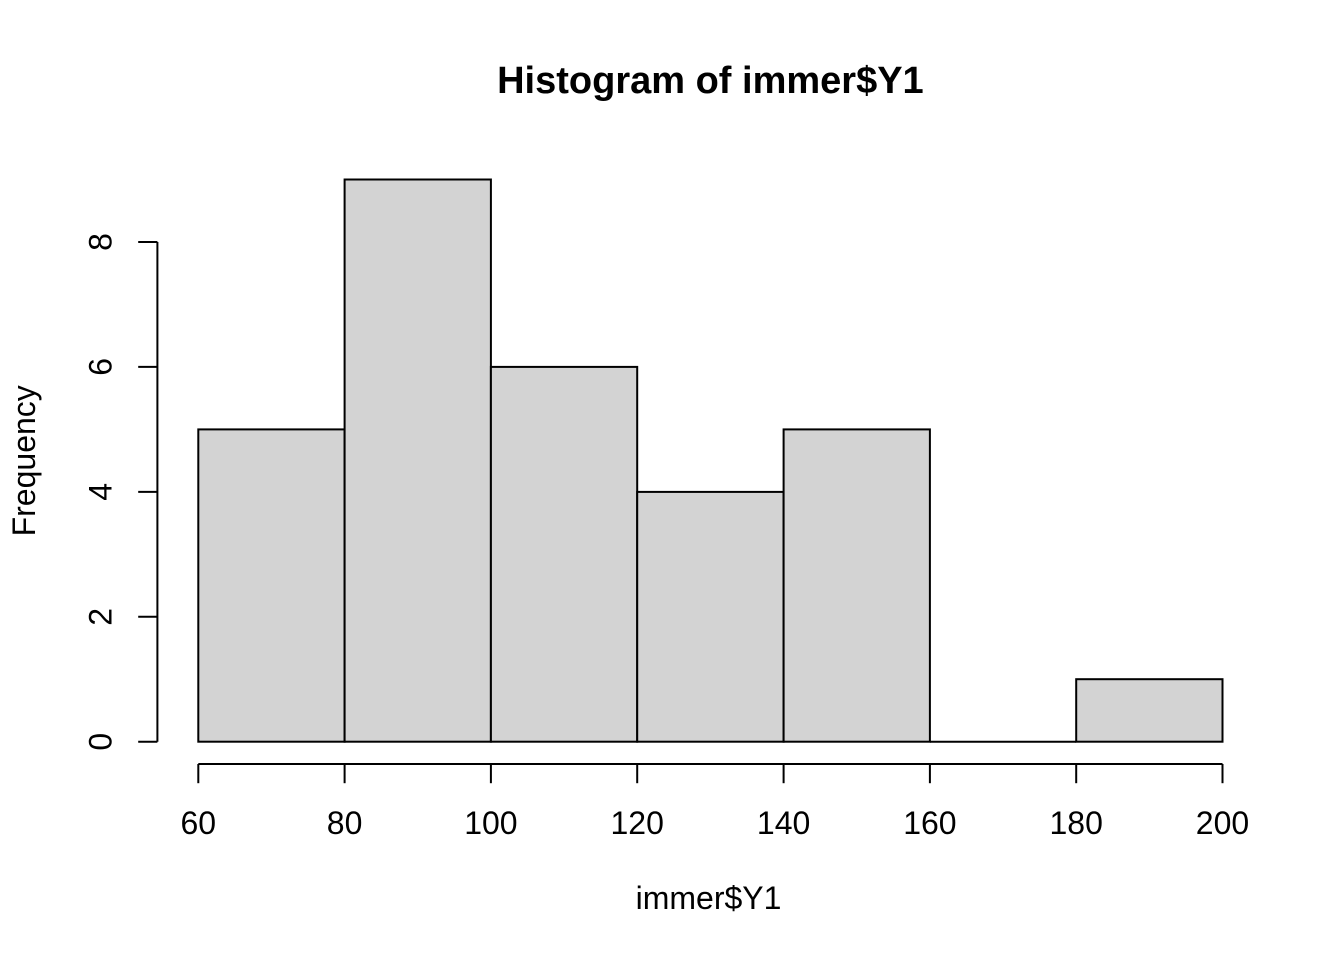 The height and width of the screenshot is (960, 1344). Describe the element at coordinates (101, 242) in the screenshot. I see `svg-text: 8` at that location.